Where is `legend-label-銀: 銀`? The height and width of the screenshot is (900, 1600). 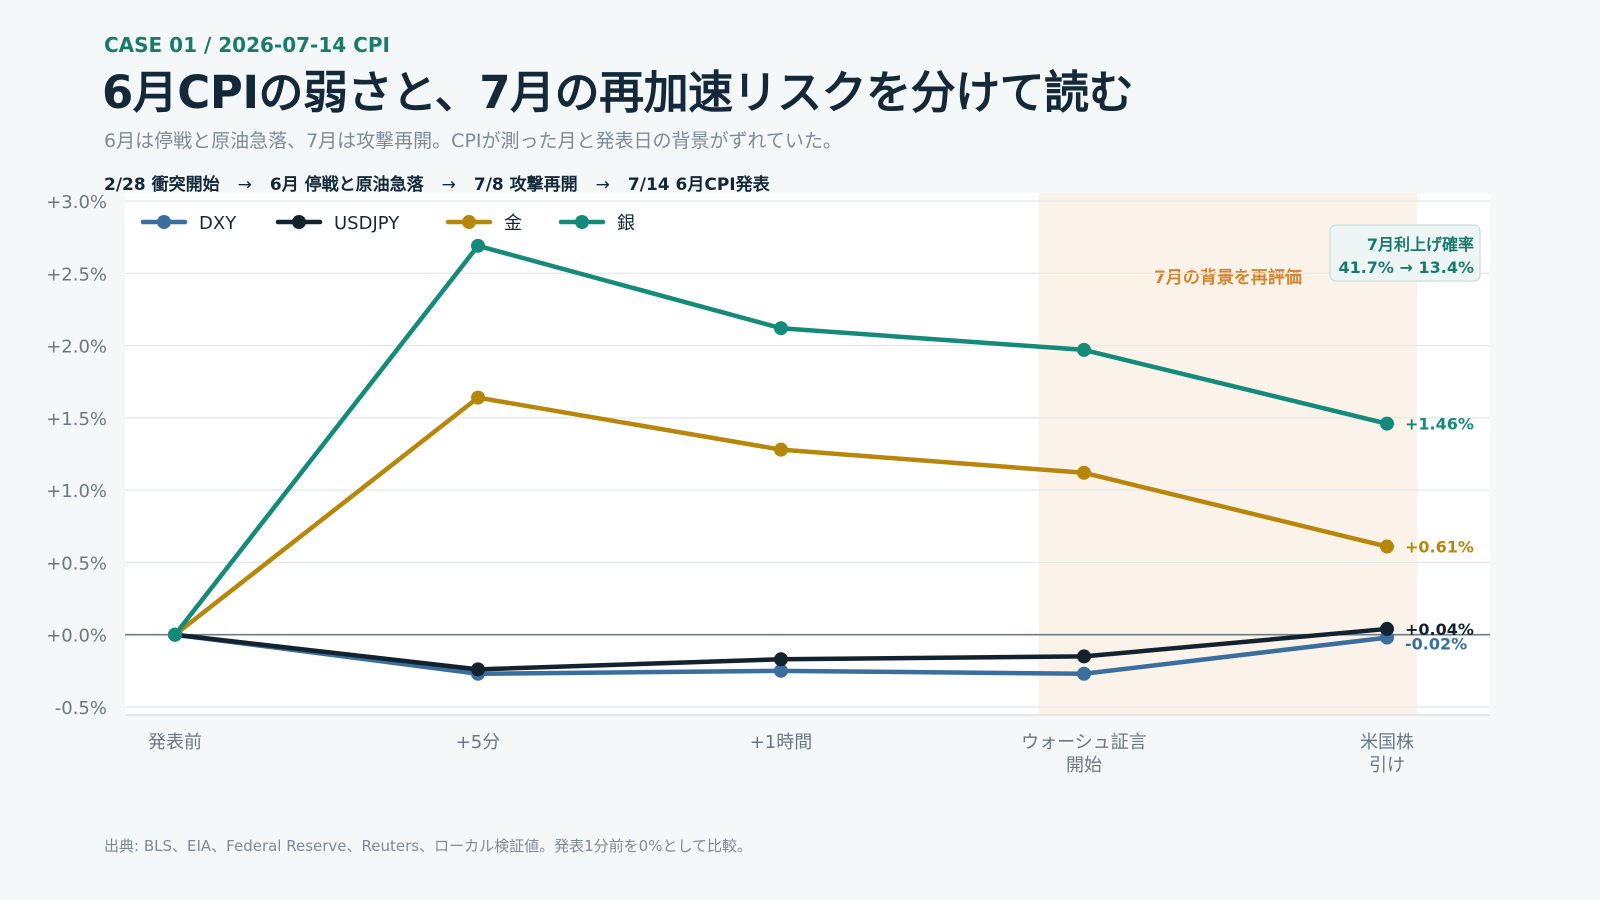
legend-label-銀: 銀 is located at coordinates (626, 223).